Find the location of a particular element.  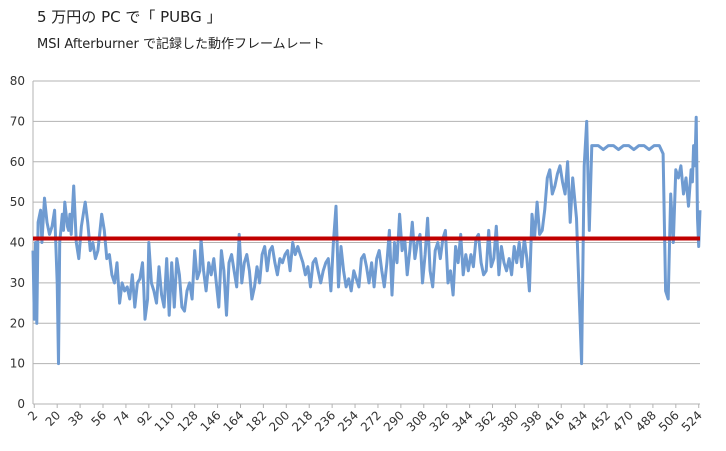

y-tick-label: 20 is located at coordinates (17, 323).